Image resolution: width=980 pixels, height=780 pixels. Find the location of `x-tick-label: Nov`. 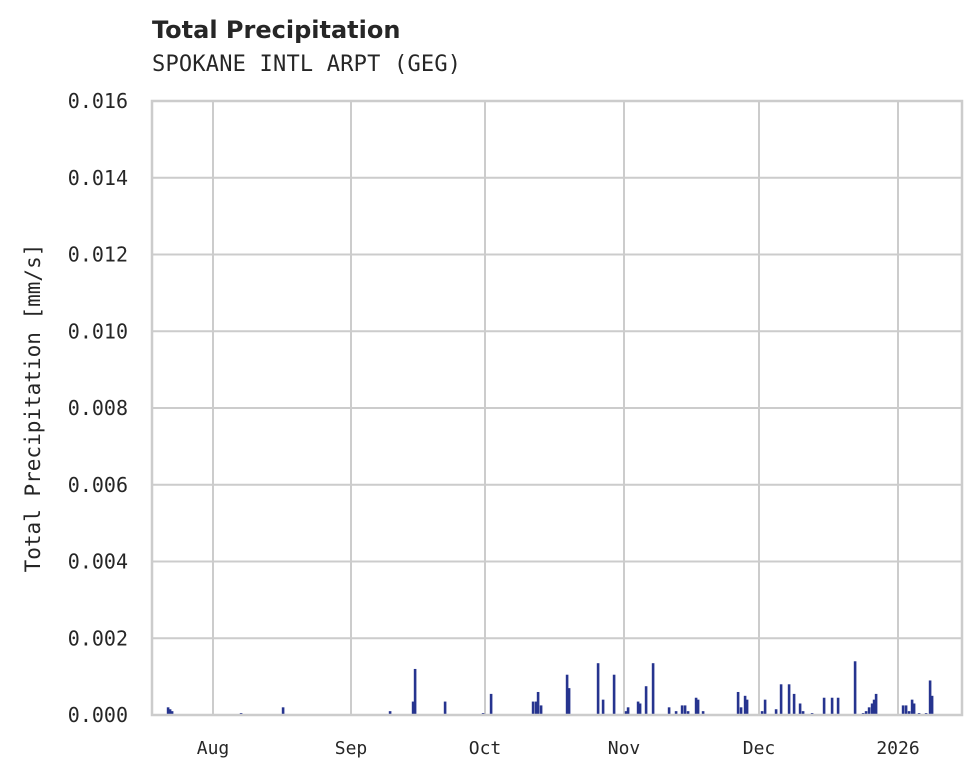

x-tick-label: Nov is located at coordinates (624, 748).